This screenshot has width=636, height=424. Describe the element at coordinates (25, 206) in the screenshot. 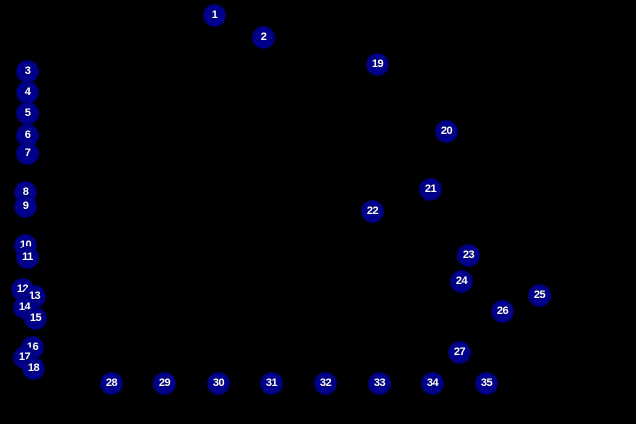

I see `som-marker-9: 9` at that location.